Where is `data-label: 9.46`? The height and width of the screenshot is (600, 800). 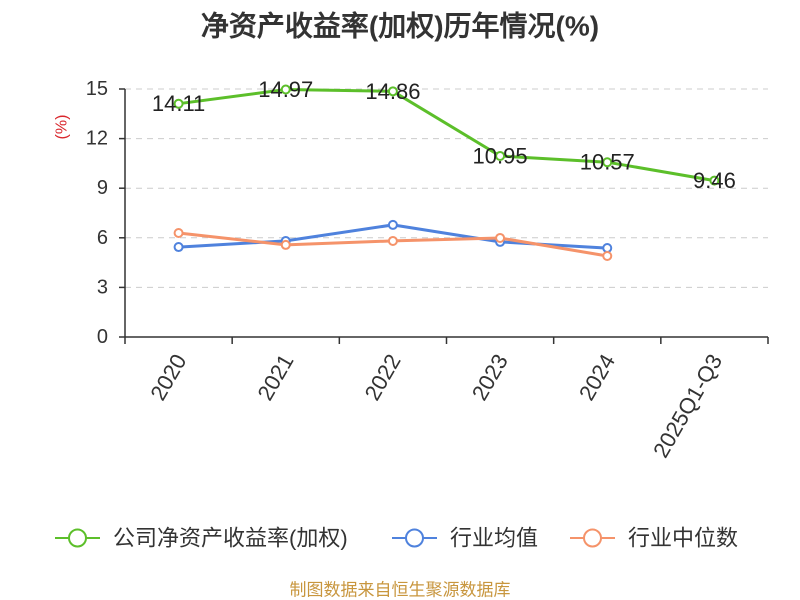
data-label: 9.46 is located at coordinates (714, 180).